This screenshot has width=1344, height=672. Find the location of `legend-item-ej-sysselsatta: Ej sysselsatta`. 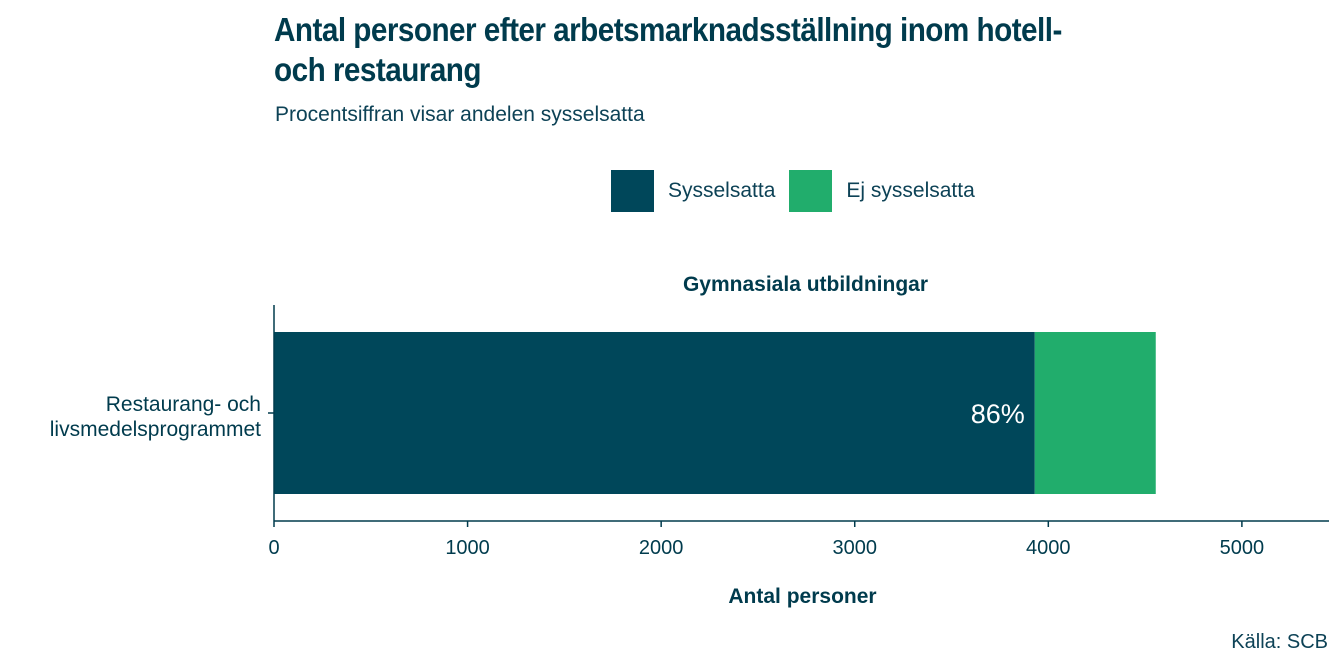

legend-item-ej-sysselsatta: Ej sysselsatta is located at coordinates (882, 191).